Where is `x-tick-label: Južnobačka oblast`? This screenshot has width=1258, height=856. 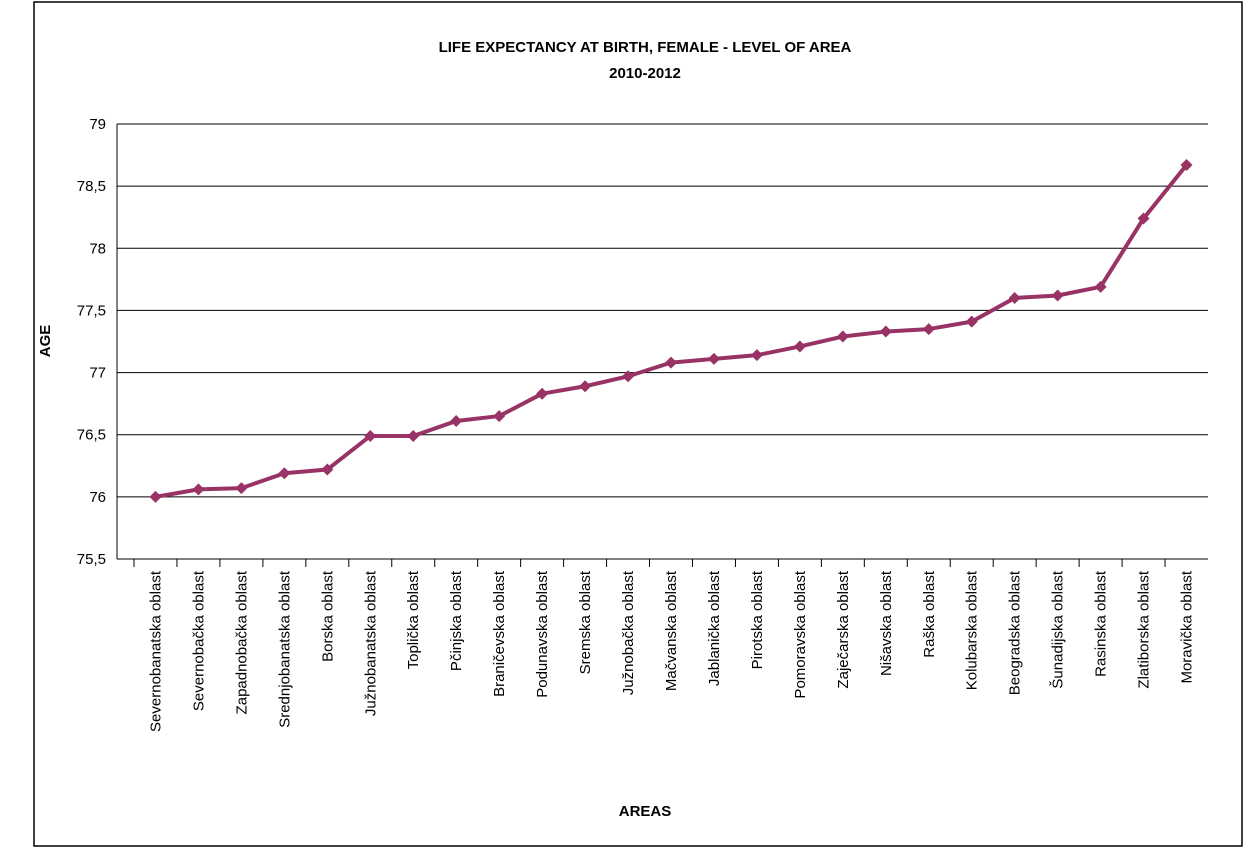
x-tick-label: Južnobačka oblast is located at coordinates (628, 632).